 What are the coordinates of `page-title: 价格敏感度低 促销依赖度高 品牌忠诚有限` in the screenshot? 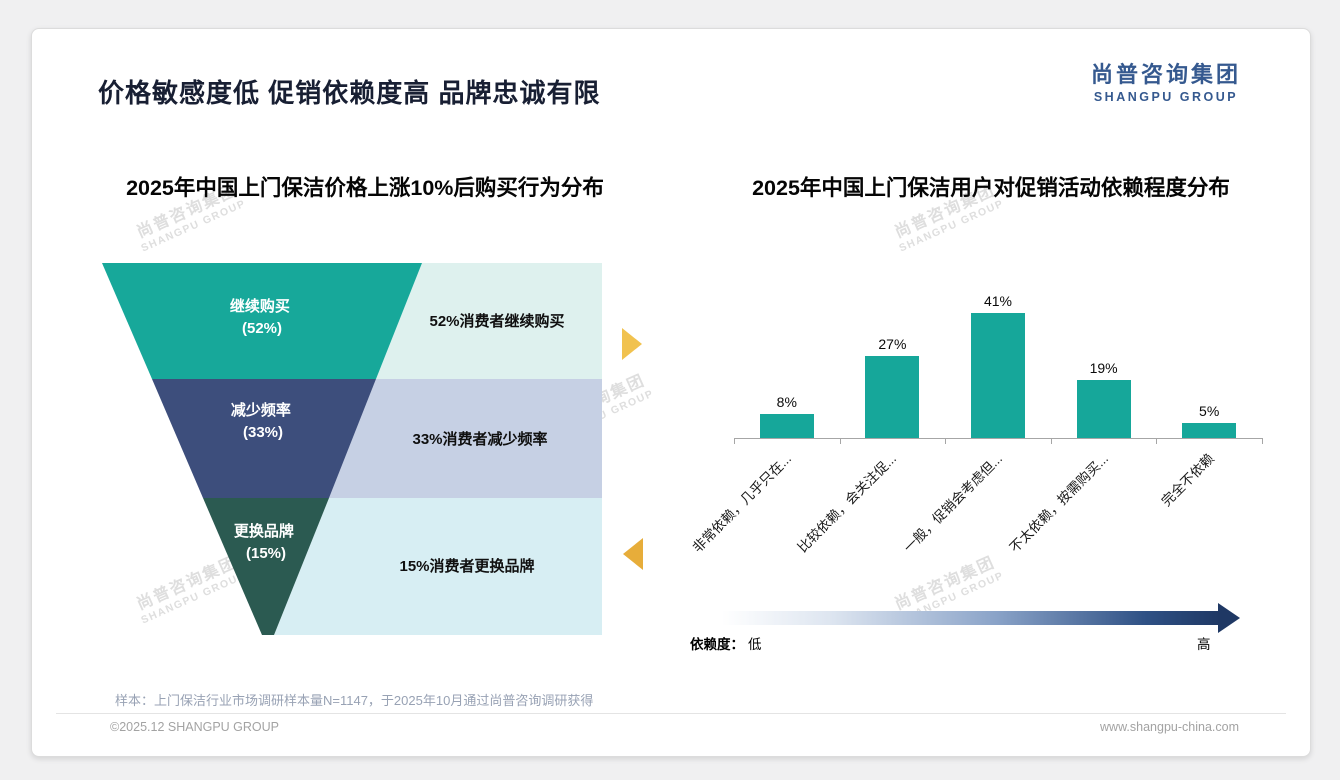 It's located at (349, 93).